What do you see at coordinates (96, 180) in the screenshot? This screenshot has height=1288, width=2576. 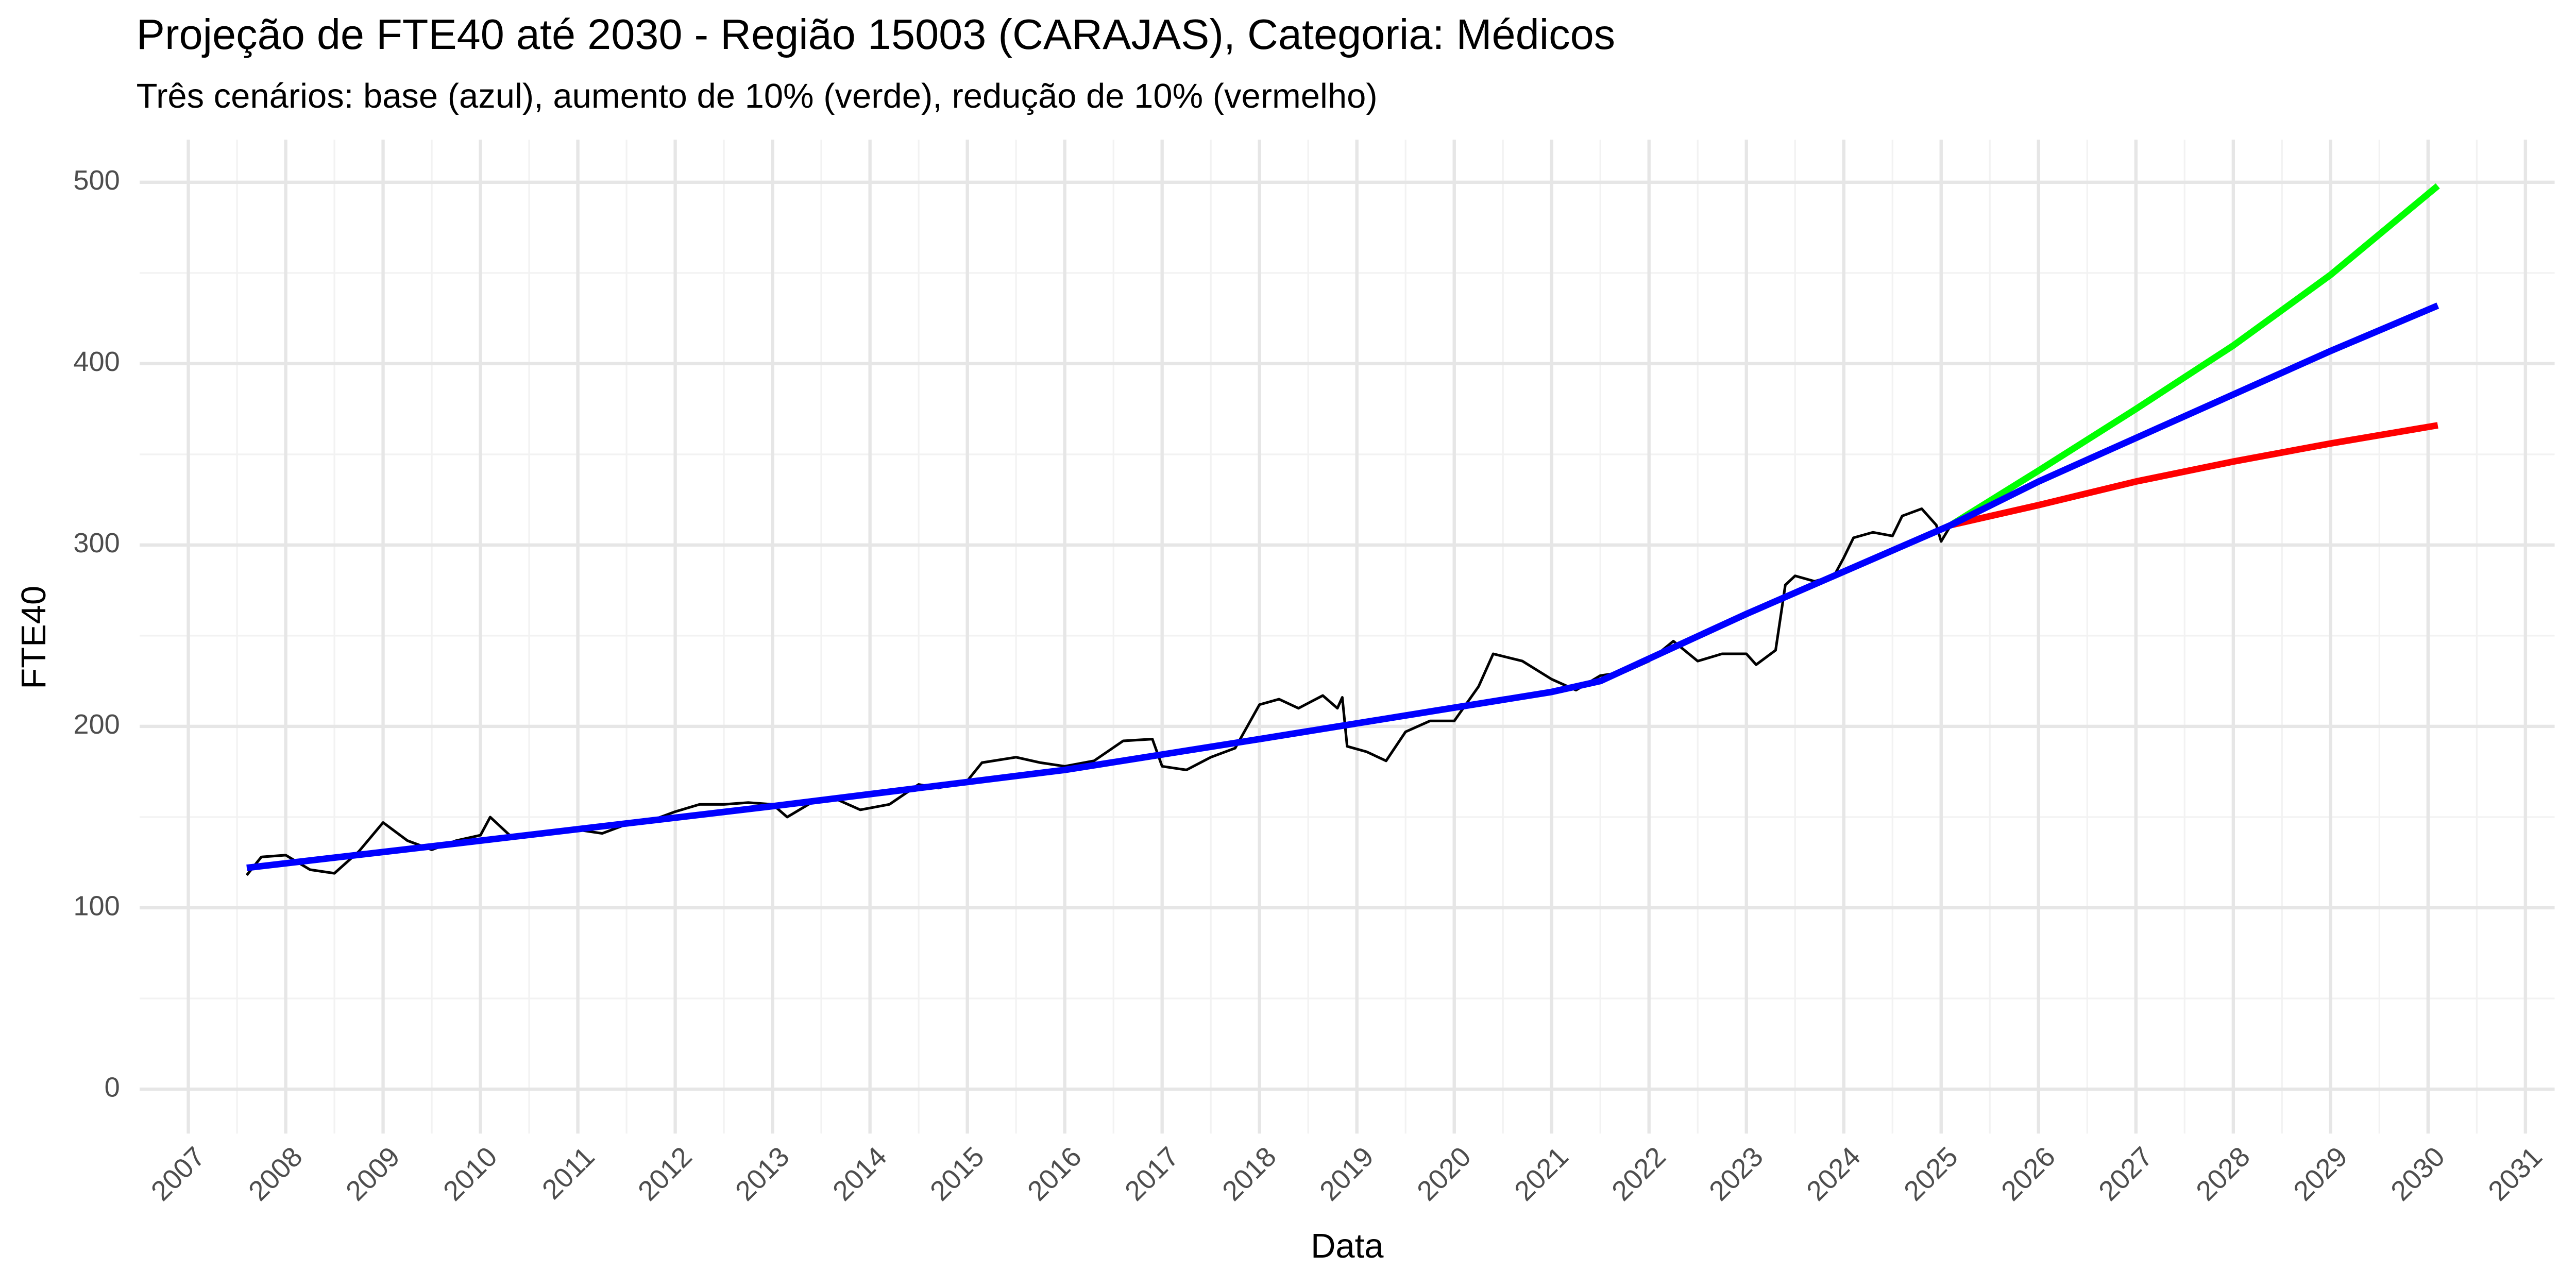 I see `y-tick-label: 500` at bounding box center [96, 180].